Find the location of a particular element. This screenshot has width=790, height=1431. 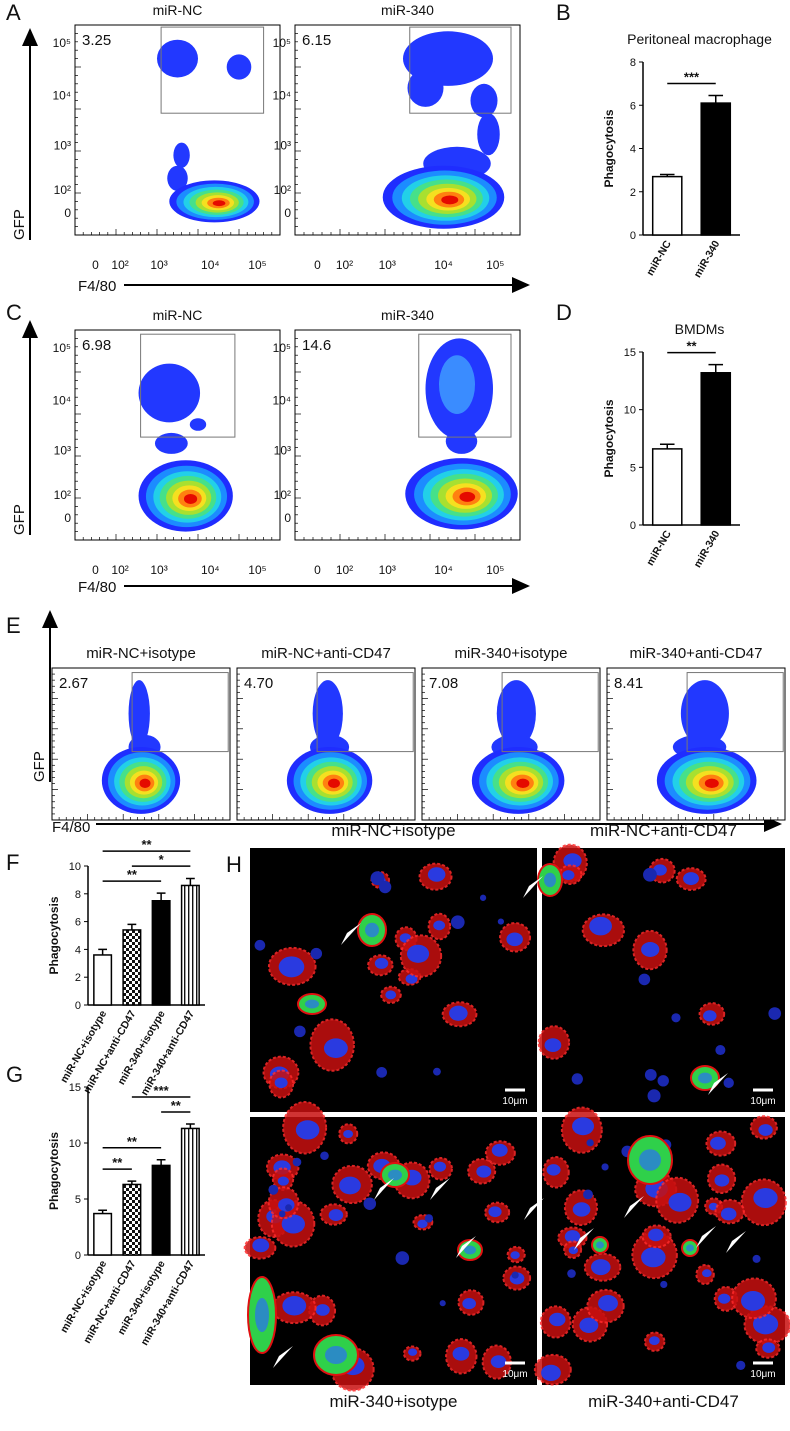

micrograph: 10μm miR-340+anti-CD47 is located at coordinates (657, 1258).